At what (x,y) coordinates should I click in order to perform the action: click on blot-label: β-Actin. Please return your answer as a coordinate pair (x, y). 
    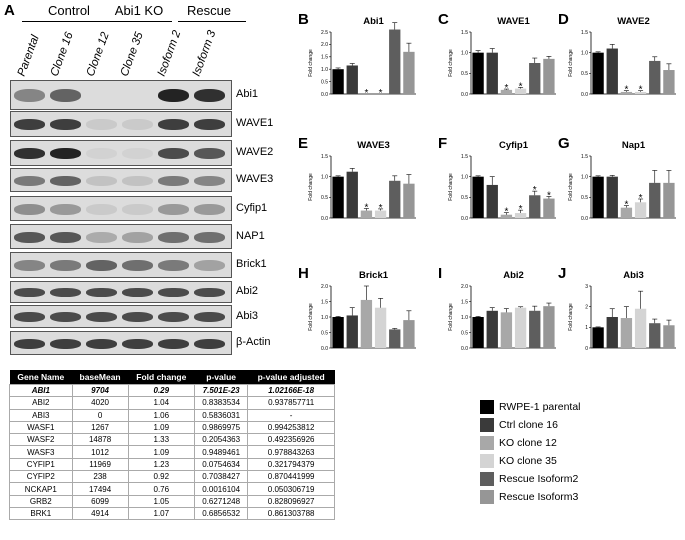
    Looking at the image, I should click on (253, 342).